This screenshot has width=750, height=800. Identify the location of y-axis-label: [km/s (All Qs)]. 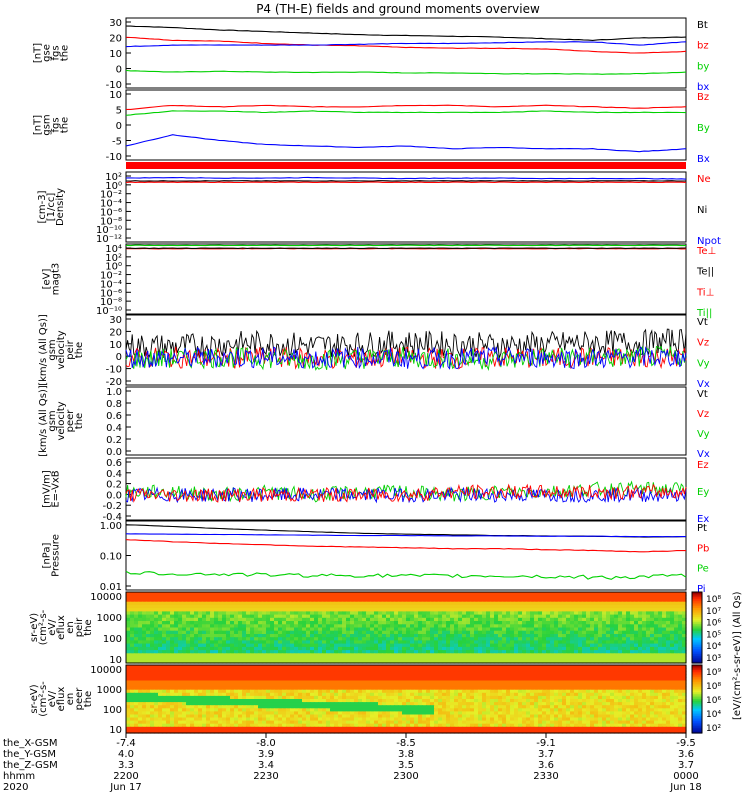
(43, 421).